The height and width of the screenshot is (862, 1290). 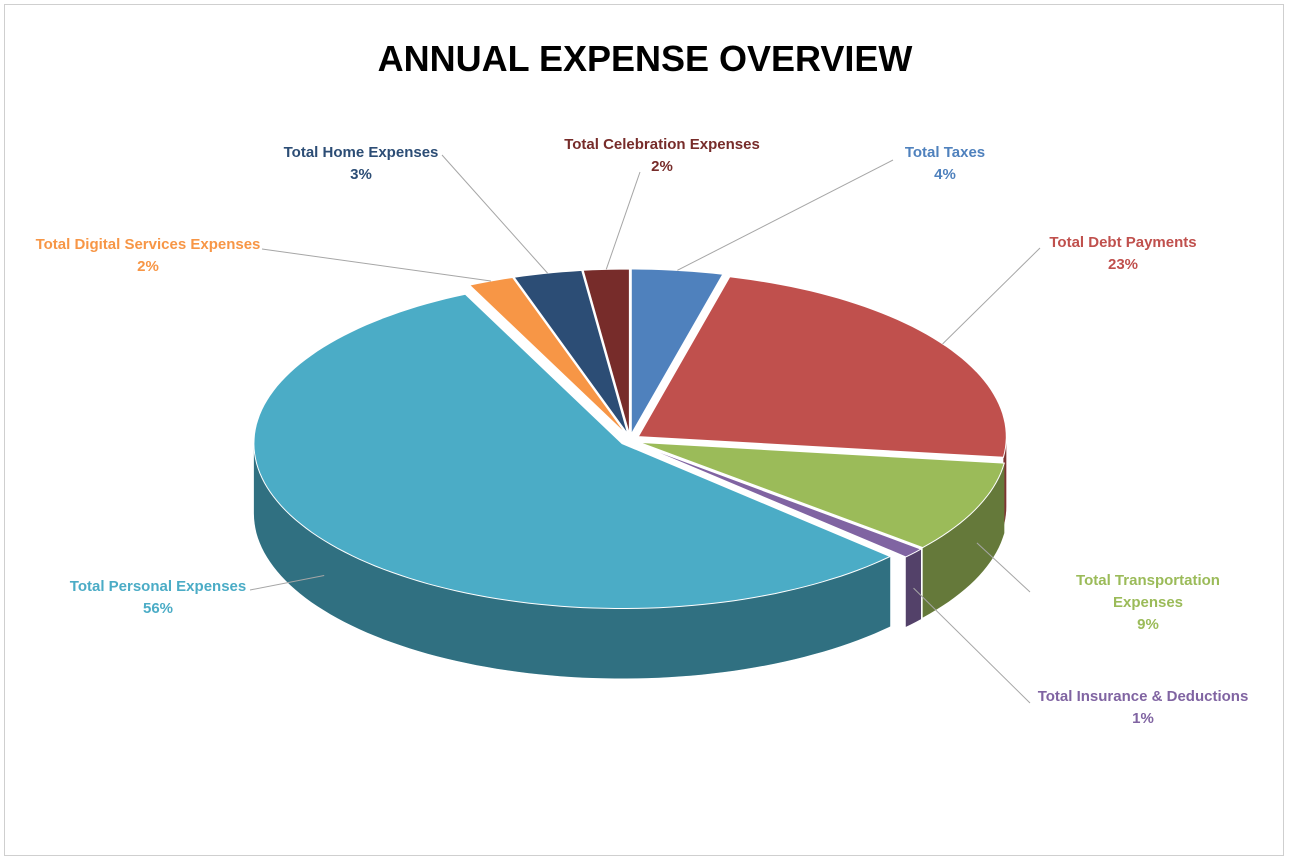 What do you see at coordinates (1123, 264) in the screenshot?
I see `percent-label: 23%` at bounding box center [1123, 264].